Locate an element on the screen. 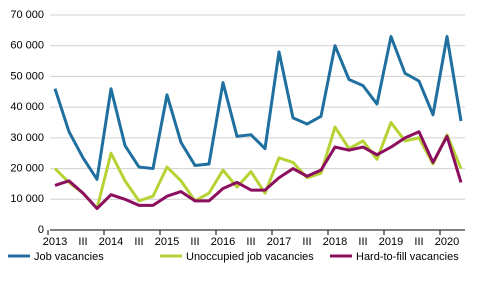 The image size is (491, 307). x-tick-label: 2020 is located at coordinates (447, 242).